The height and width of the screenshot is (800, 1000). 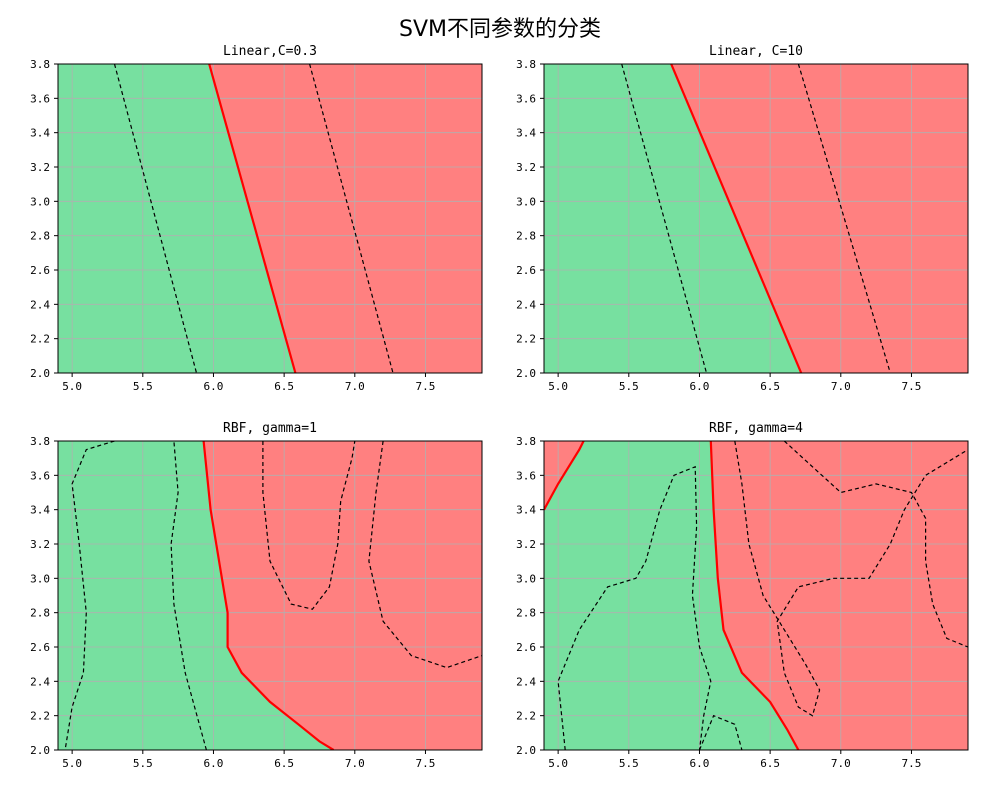 What do you see at coordinates (756, 51) in the screenshot?
I see `subplot-title: Linear, C=10` at bounding box center [756, 51].